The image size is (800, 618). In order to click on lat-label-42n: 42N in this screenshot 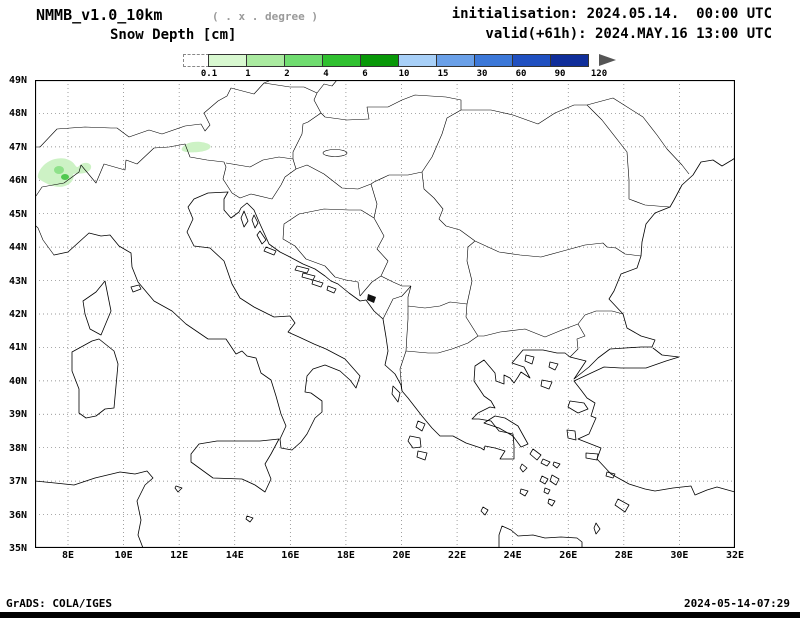, I will do `click(17, 314)`.